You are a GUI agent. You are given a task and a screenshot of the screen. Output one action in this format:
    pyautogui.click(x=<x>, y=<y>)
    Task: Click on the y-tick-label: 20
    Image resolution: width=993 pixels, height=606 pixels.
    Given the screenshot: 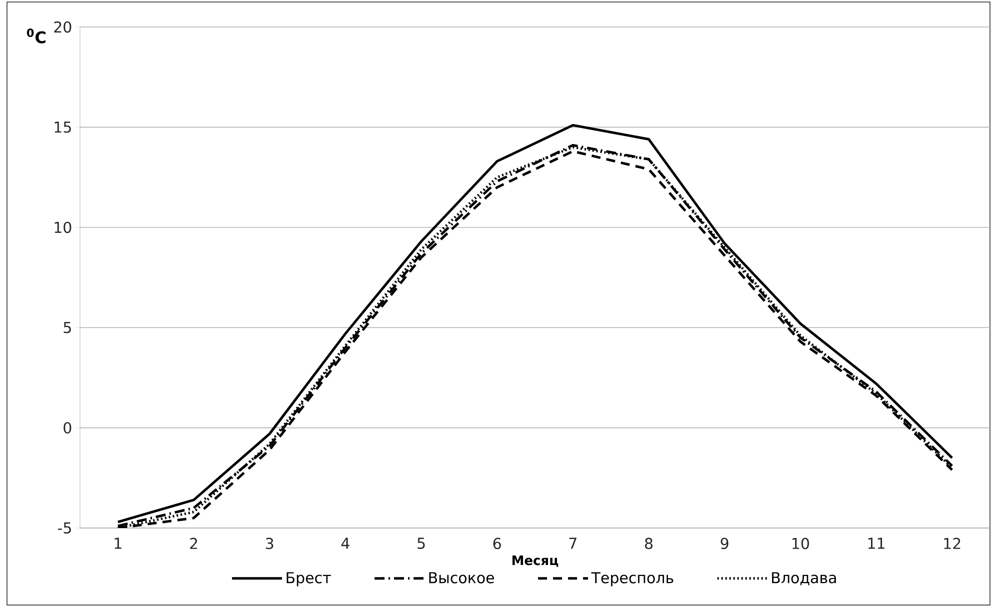 What is the action you would take?
    pyautogui.click(x=63, y=27)
    